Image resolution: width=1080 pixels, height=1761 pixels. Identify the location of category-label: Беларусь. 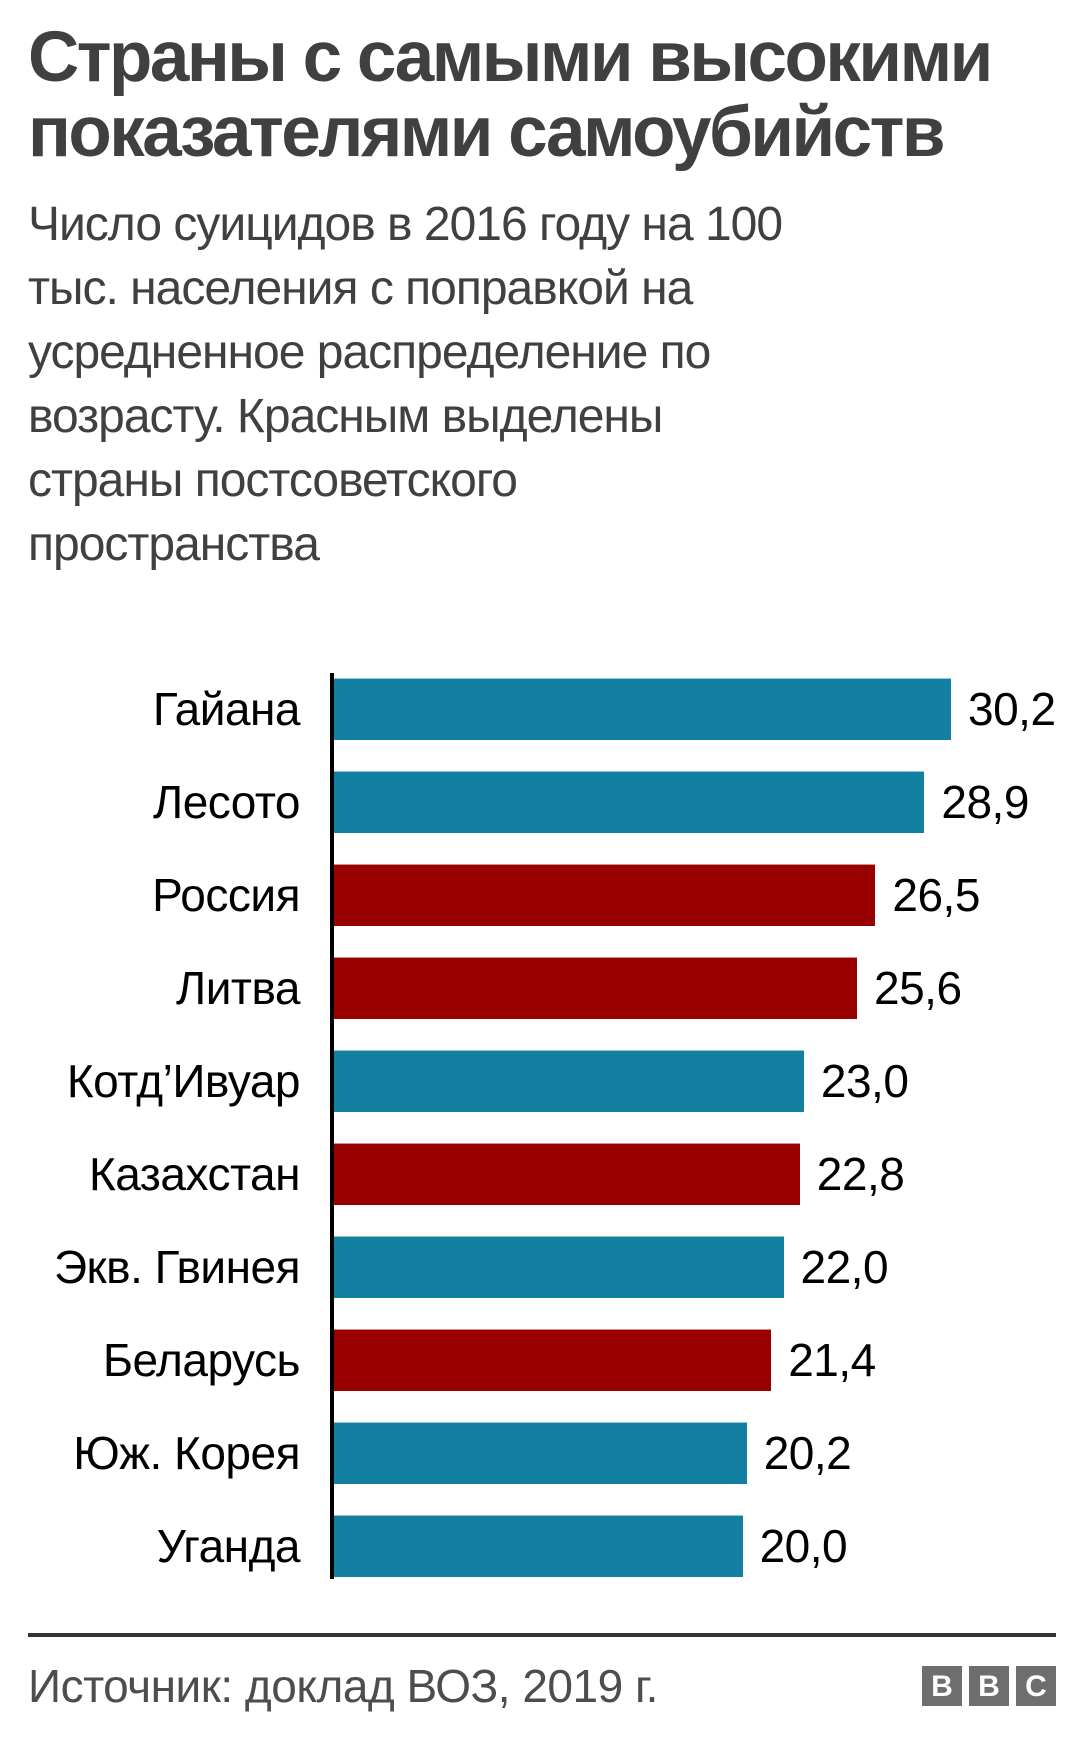
(201, 1360).